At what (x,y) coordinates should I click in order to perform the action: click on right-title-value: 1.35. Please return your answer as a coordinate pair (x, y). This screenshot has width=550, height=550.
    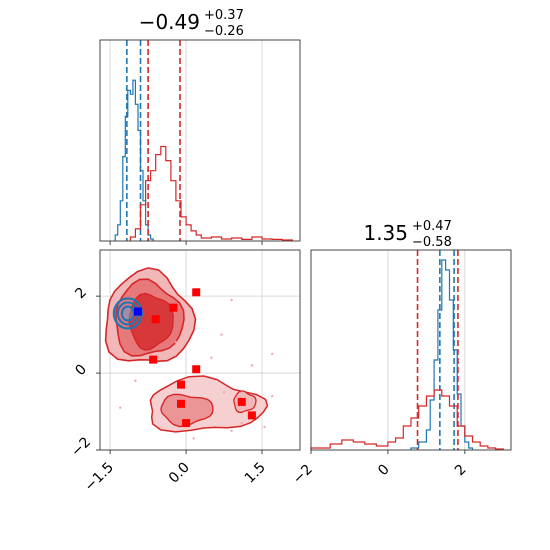
    Looking at the image, I should click on (385, 233).